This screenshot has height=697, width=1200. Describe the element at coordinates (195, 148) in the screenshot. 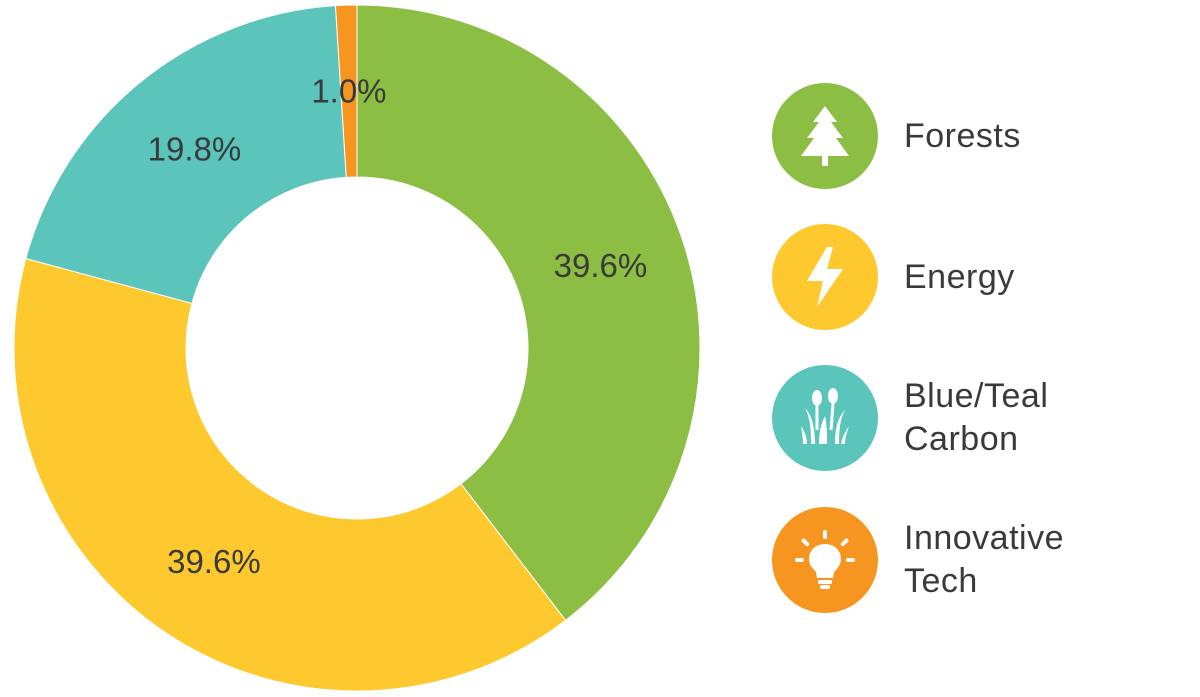

I see `slice-label-blue-teal-carbon: 19.8%` at that location.